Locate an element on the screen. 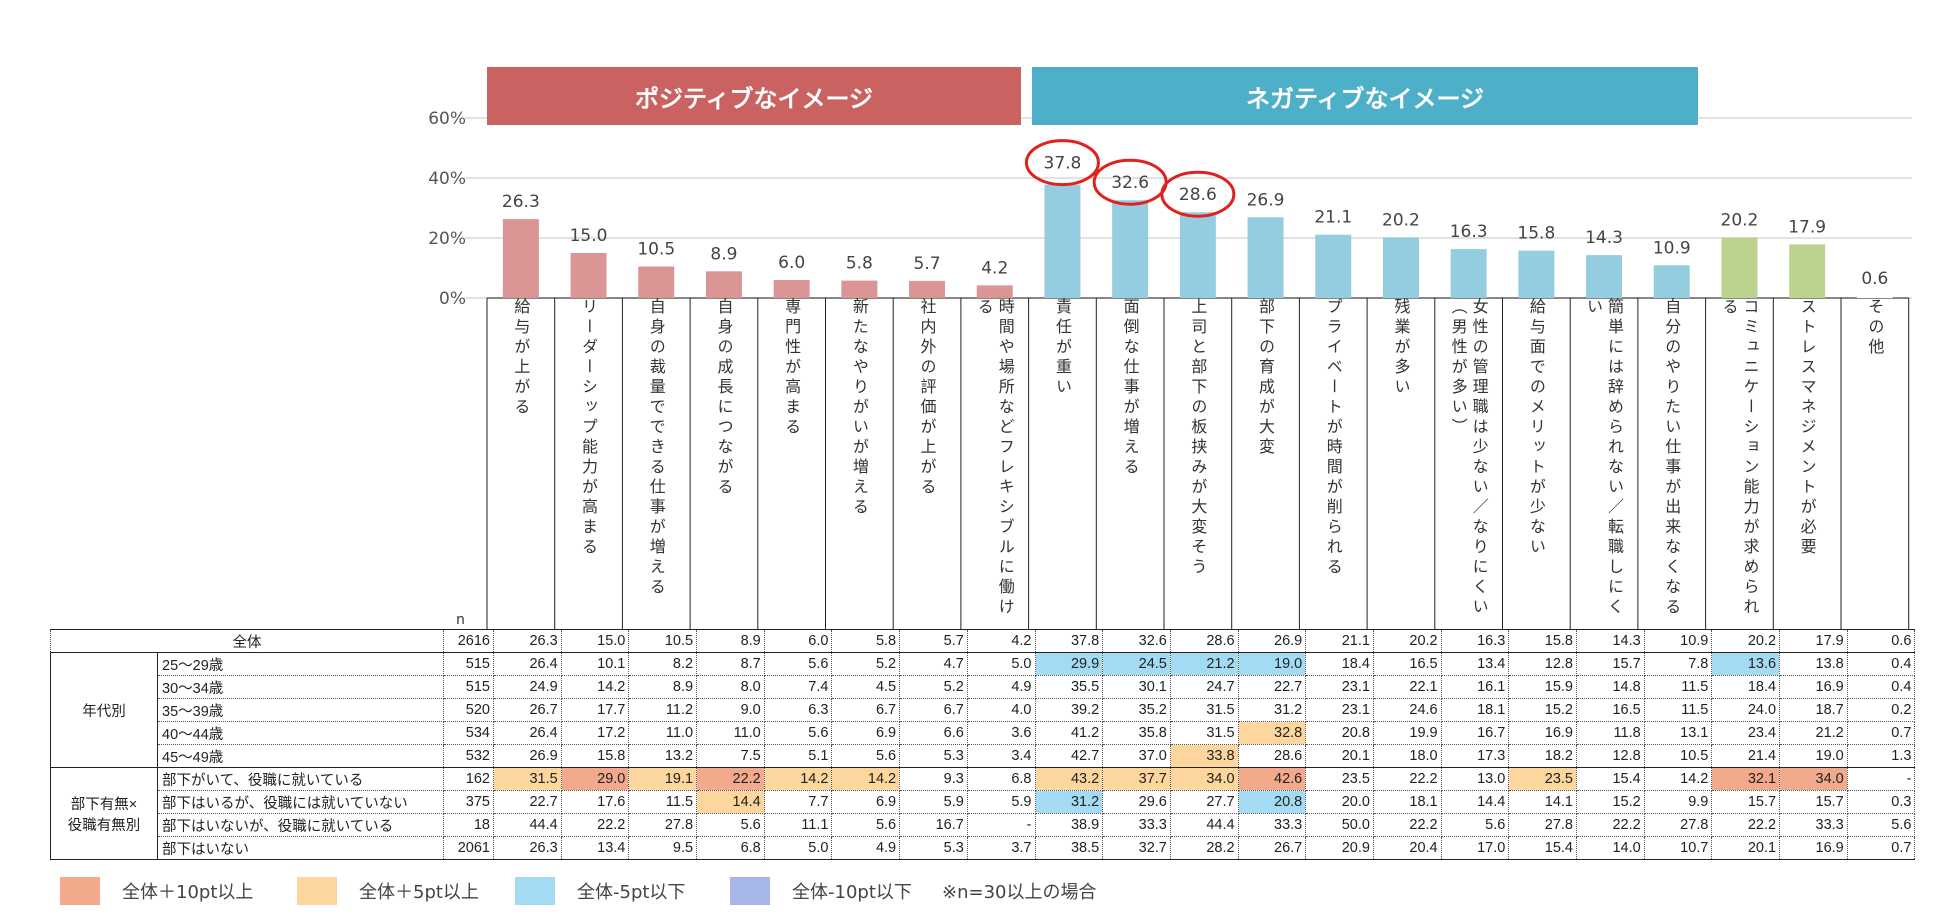  table-cell: 27.8 is located at coordinates (1542, 825).